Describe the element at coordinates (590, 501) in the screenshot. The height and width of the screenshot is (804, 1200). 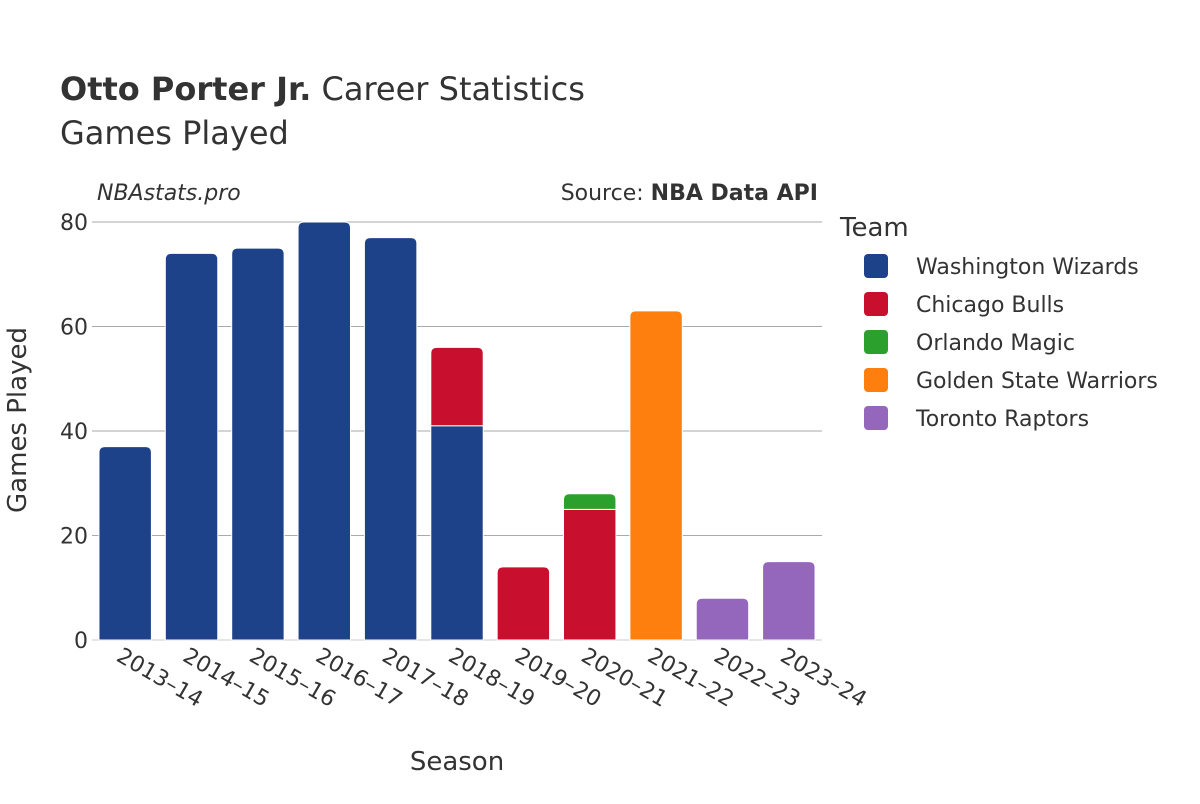
I see `bar-2020–21-orlando-magic` at that location.